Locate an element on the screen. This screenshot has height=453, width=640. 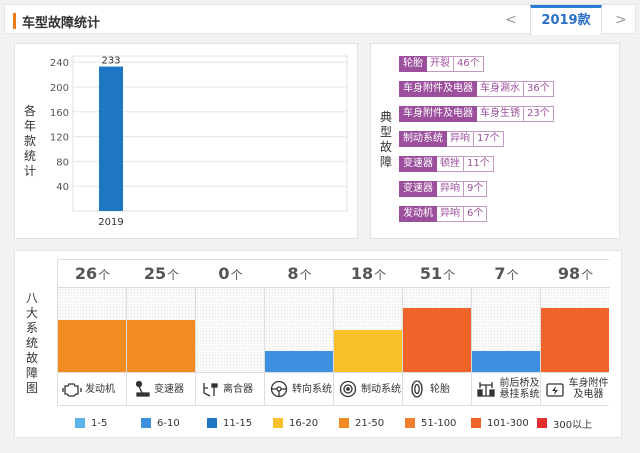
legend-item: 11-15 is located at coordinates (240, 423).